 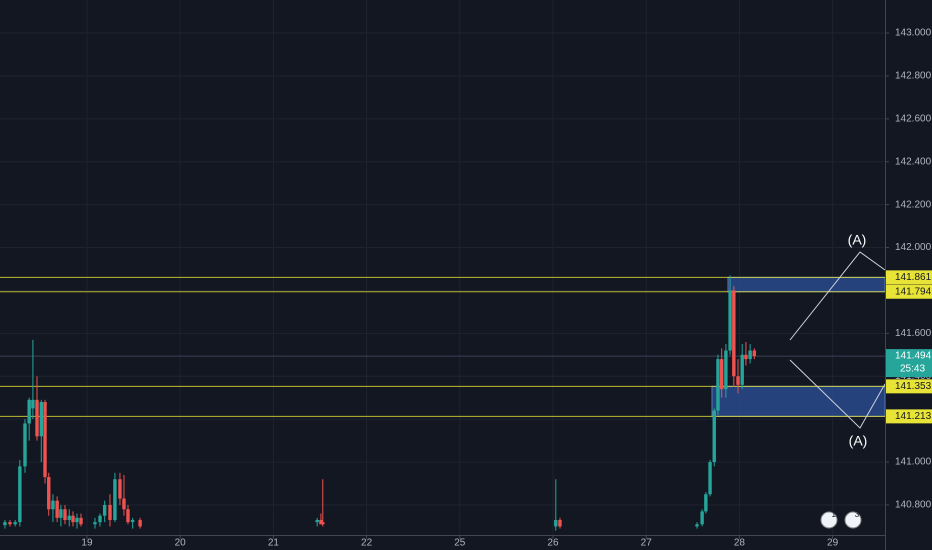 I want to click on y-tick-label: 140.800, so click(x=913, y=505).